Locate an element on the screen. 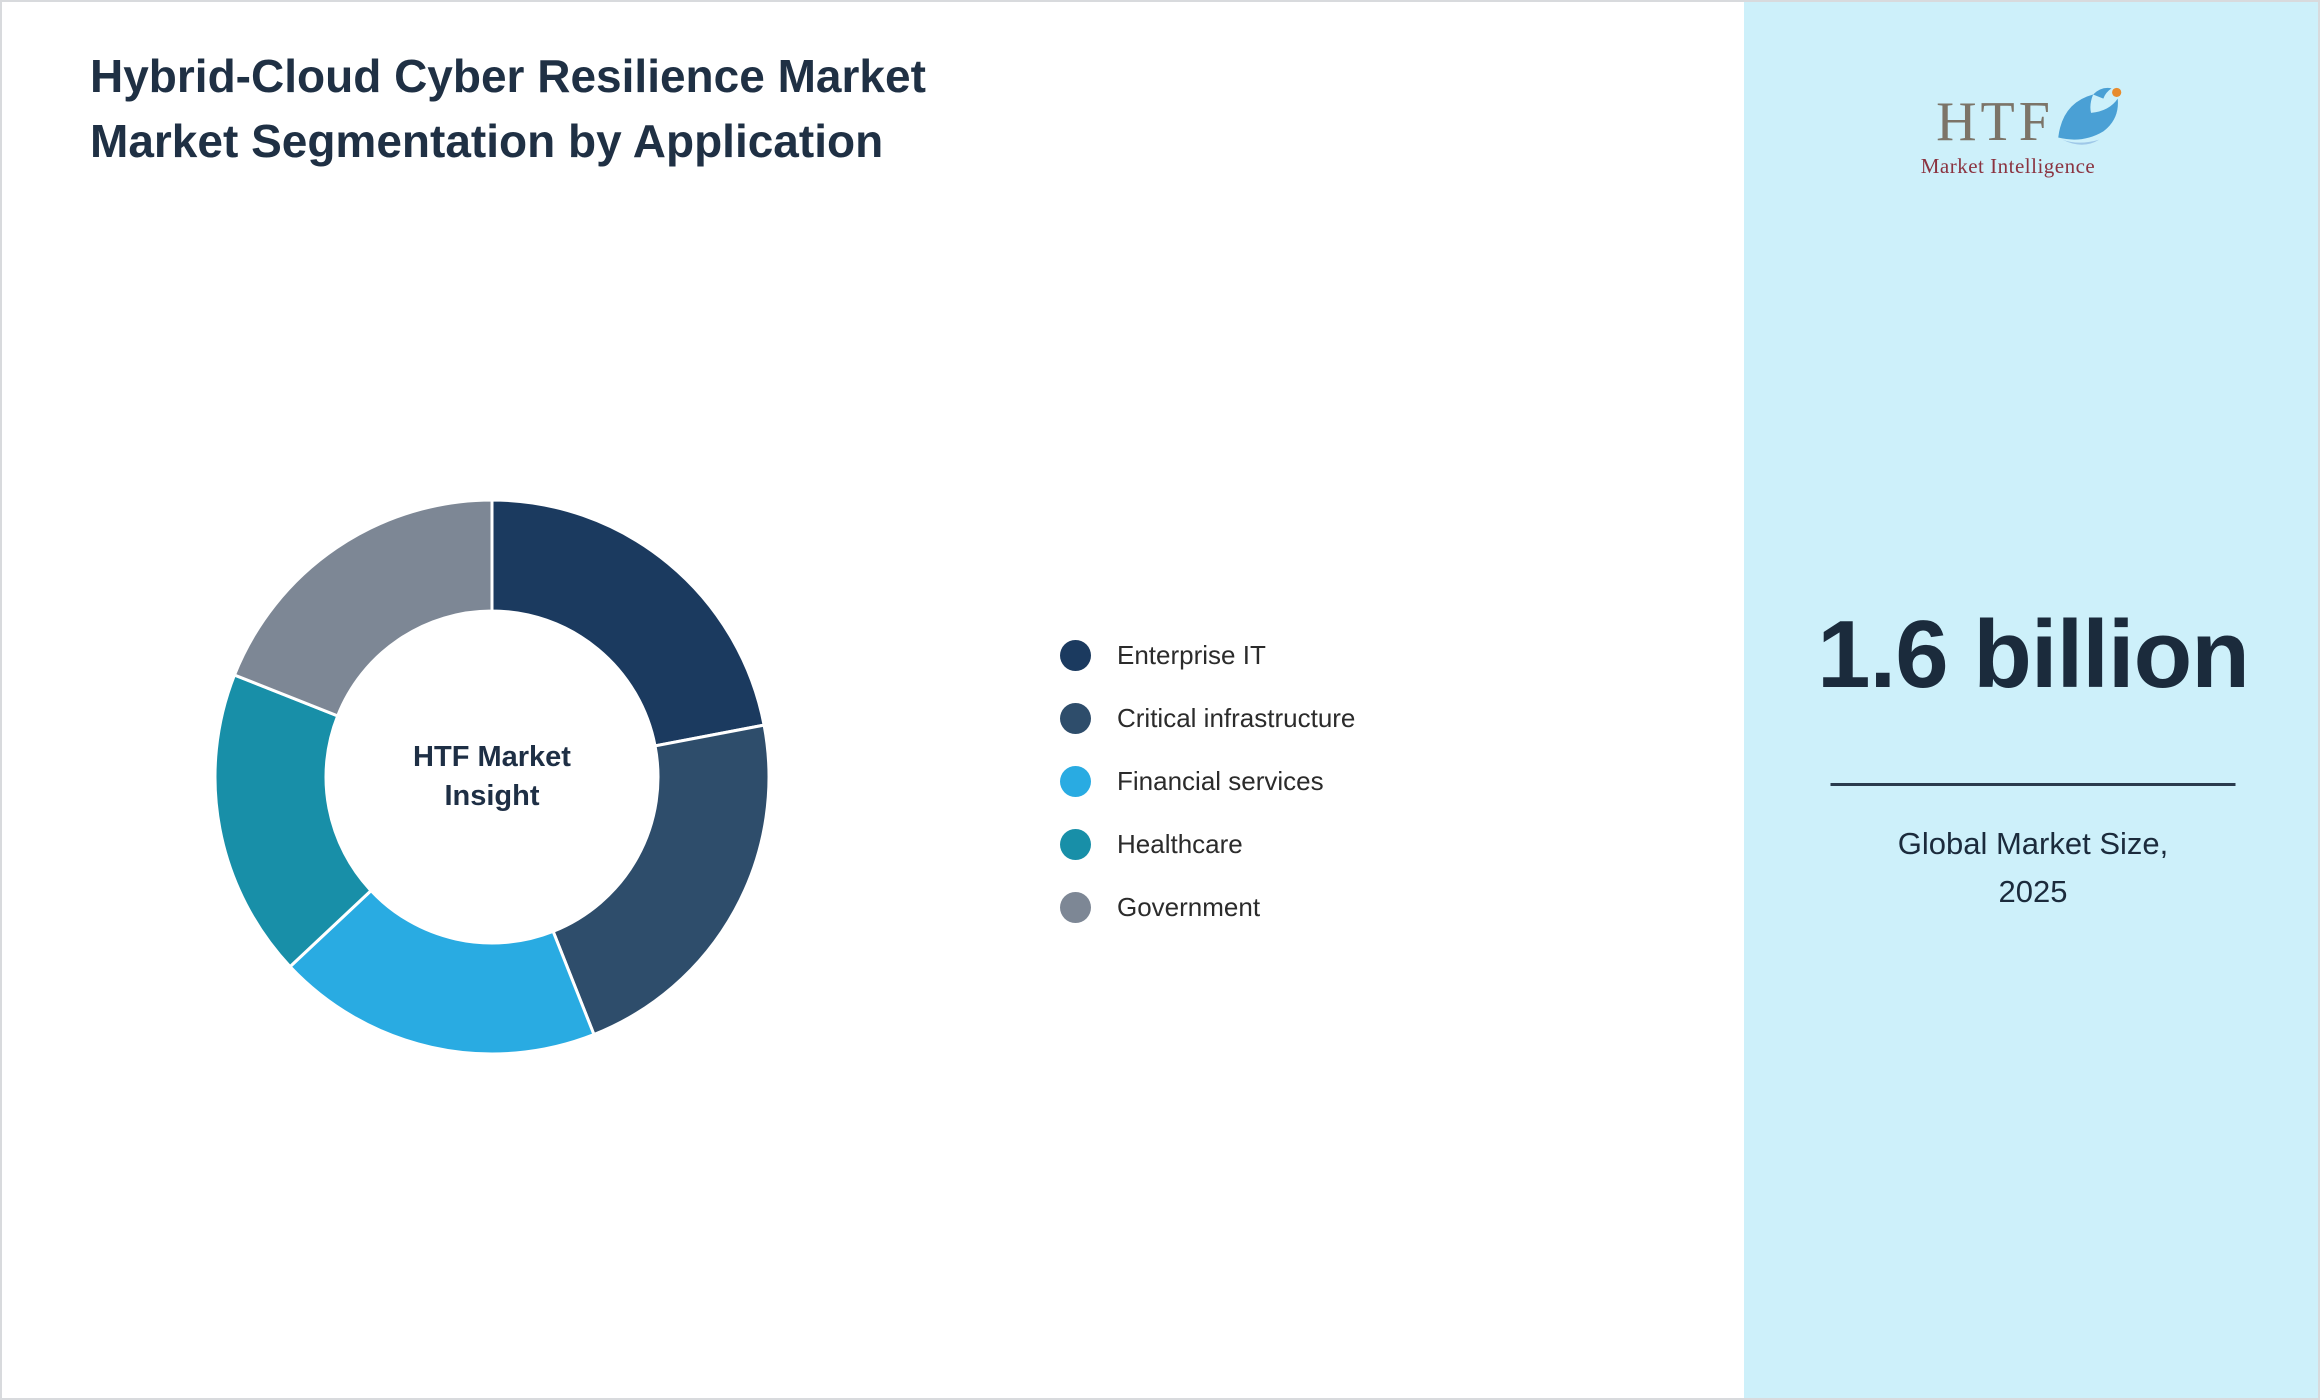 This screenshot has width=2320, height=1400. logo-row: HTF is located at coordinates (2033, 117).